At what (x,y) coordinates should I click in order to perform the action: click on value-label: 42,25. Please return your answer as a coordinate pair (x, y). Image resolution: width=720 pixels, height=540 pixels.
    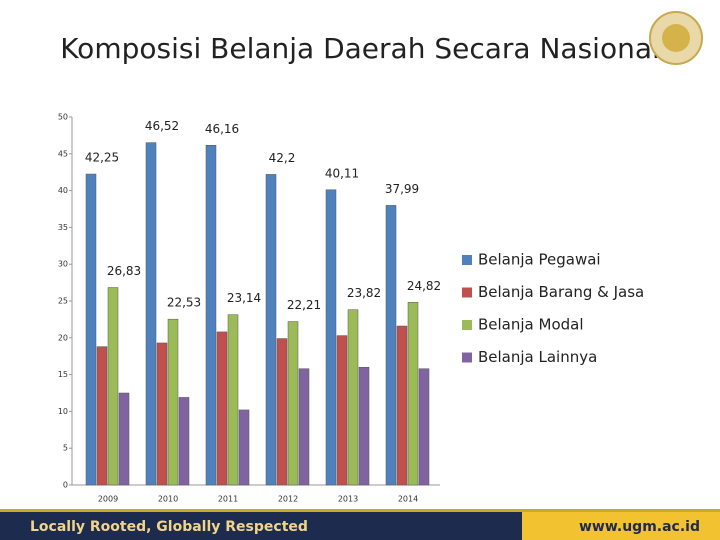
    Looking at the image, I should click on (102, 158).